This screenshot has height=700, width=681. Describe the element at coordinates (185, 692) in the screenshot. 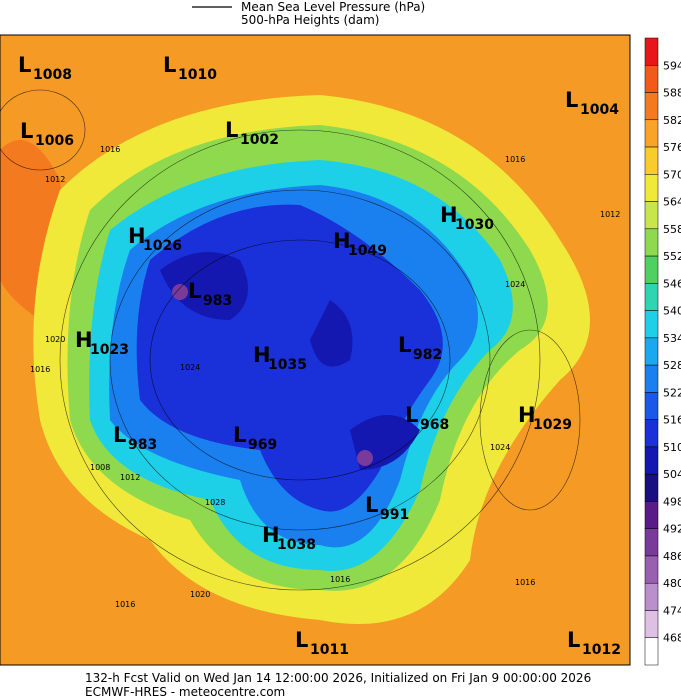

I see `footer-text: ECMWF-HRES - meteocentre.com` at that location.